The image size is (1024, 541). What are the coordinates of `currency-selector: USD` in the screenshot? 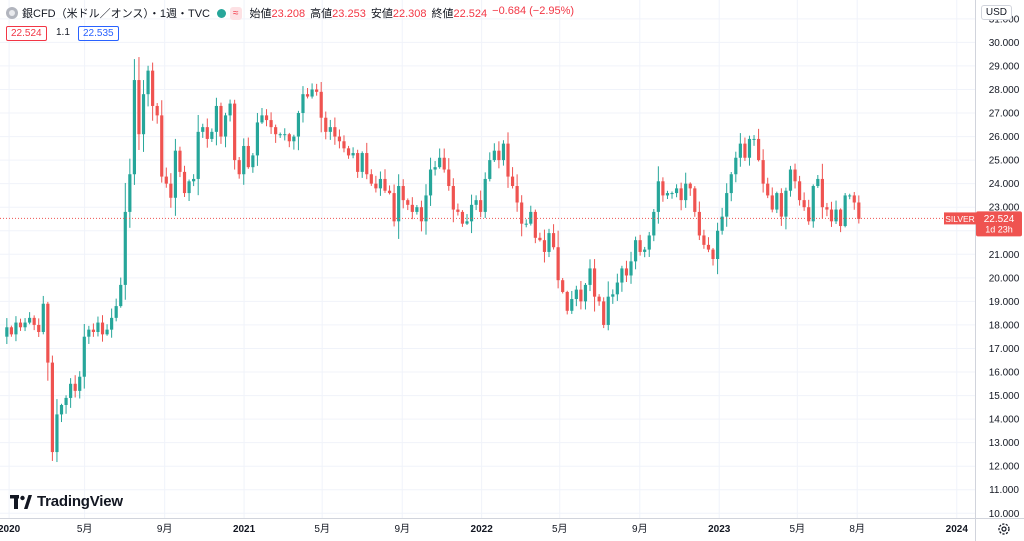 It's located at (996, 12).